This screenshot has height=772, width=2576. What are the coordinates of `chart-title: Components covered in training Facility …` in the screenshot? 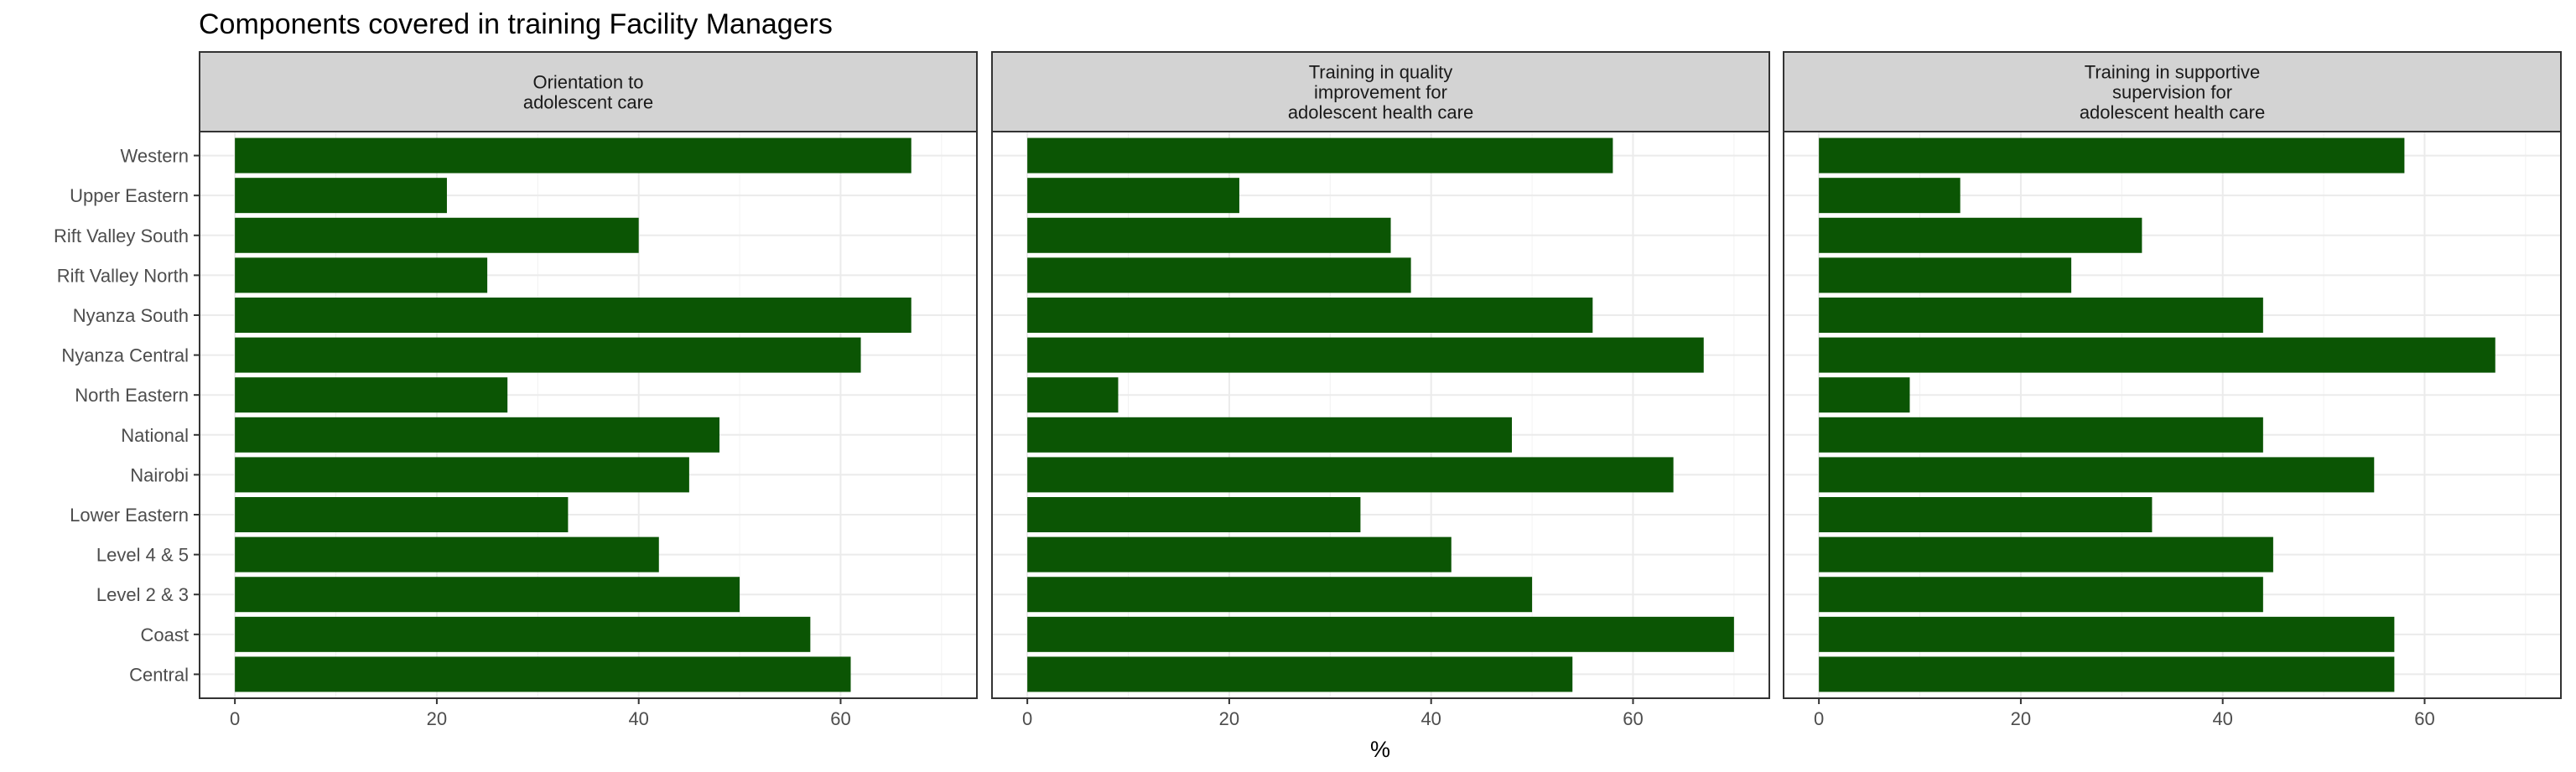 It's located at (516, 24).